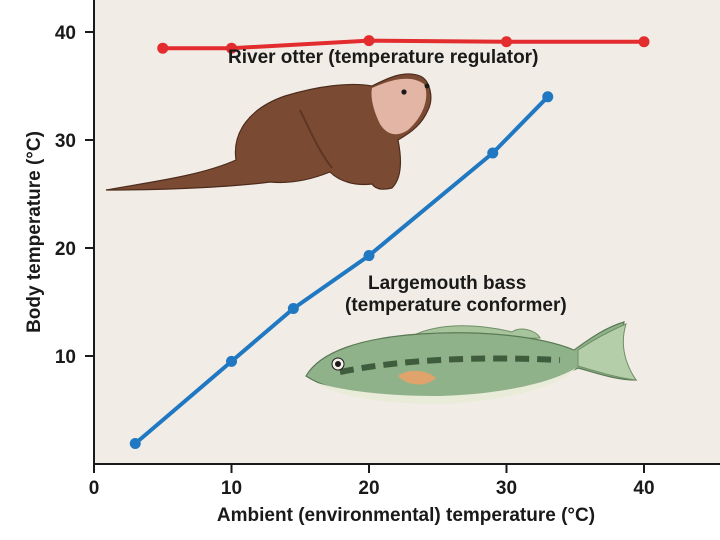  I want to click on x-tick-label-20: 20, so click(368, 488).